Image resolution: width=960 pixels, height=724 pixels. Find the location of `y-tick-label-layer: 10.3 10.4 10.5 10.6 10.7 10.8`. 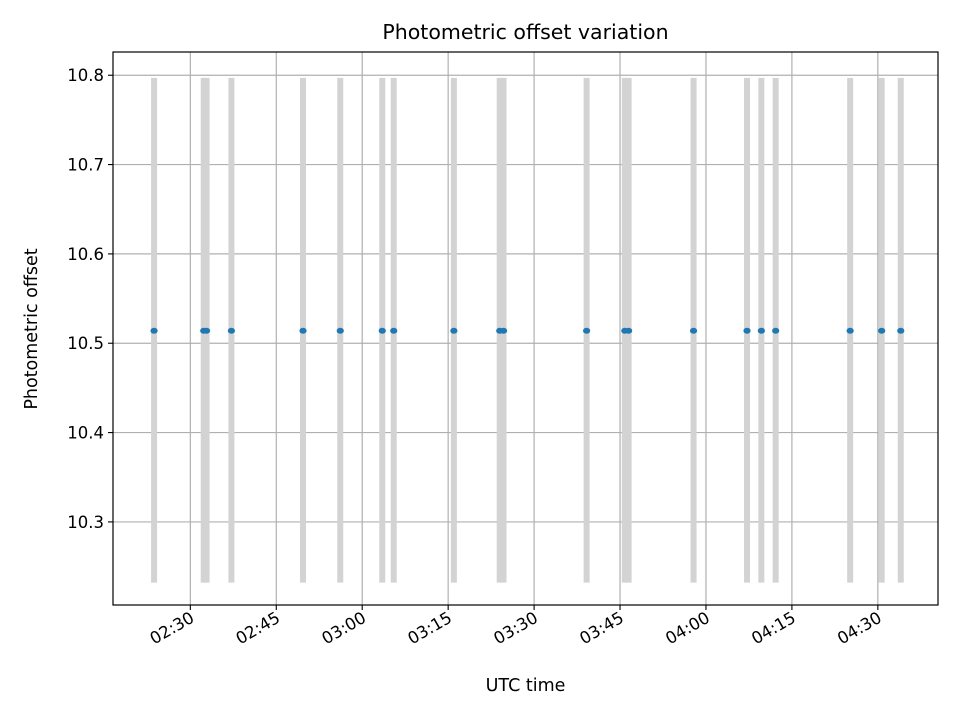

y-tick-label-layer: 10.3 10.4 10.5 10.6 10.7 10.8 is located at coordinates (85, 299).